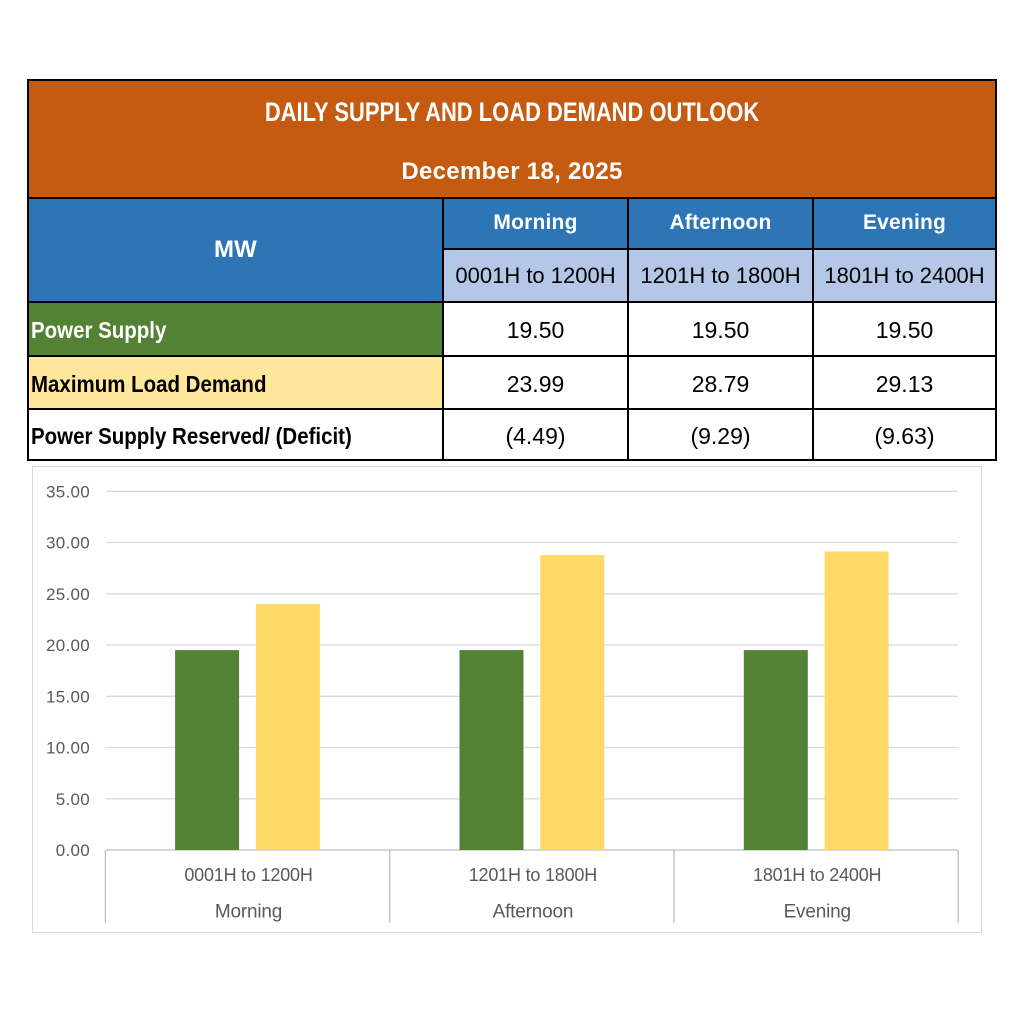 This screenshot has height=1024, width=1024. Describe the element at coordinates (68, 492) in the screenshot. I see `svg-text: 35.00` at that location.